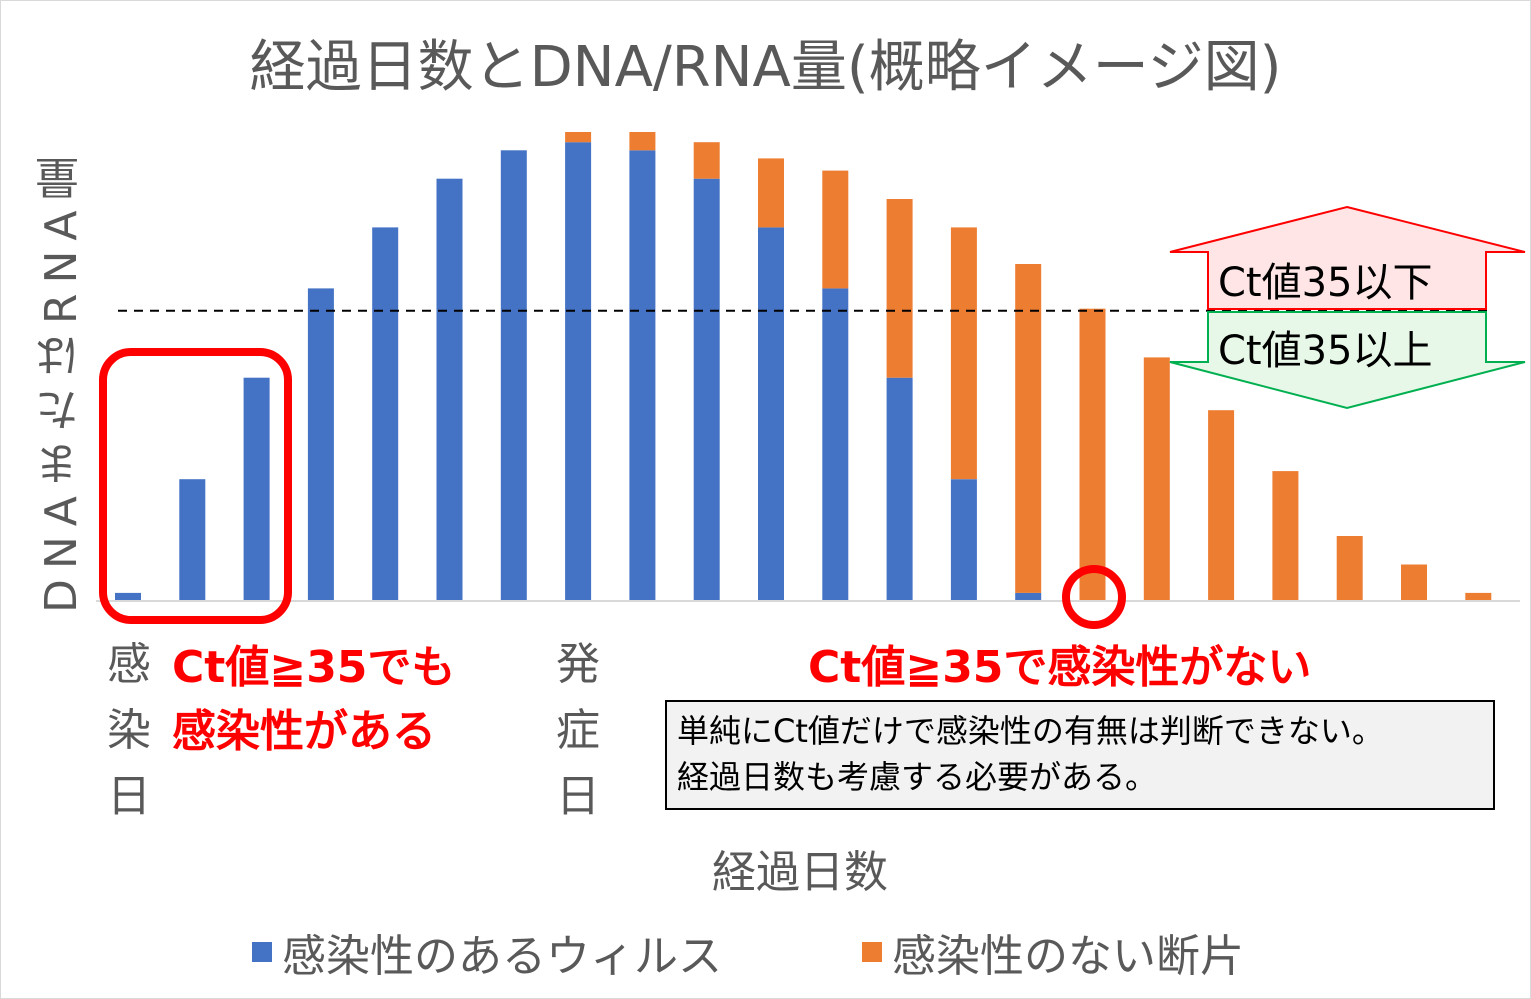 This screenshot has width=1531, height=999. Describe the element at coordinates (1325, 351) in the screenshot. I see `arrow-down-label: Ct値35以上` at that location.